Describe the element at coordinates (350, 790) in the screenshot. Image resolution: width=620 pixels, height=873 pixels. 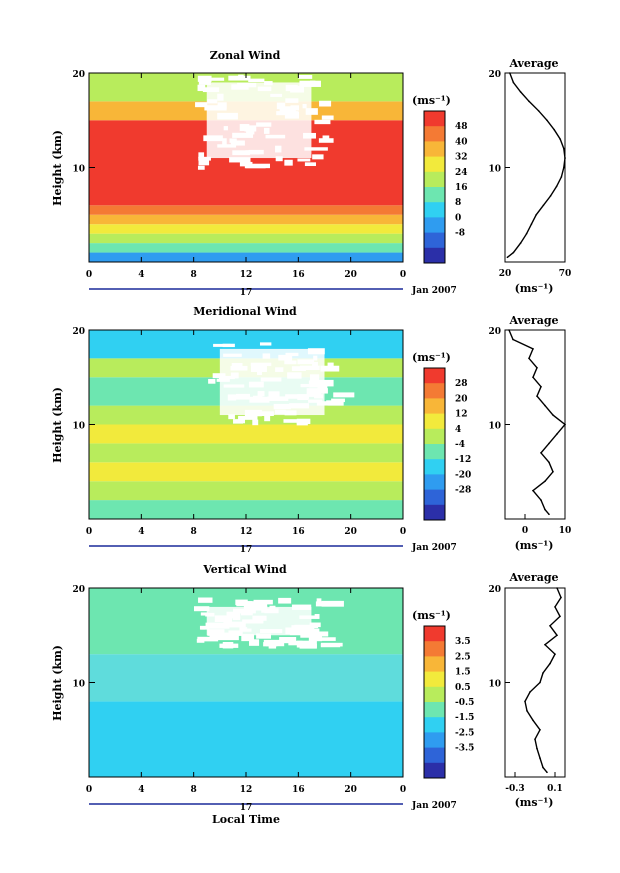
I see `vertical-xtick-label: 20` at that location.